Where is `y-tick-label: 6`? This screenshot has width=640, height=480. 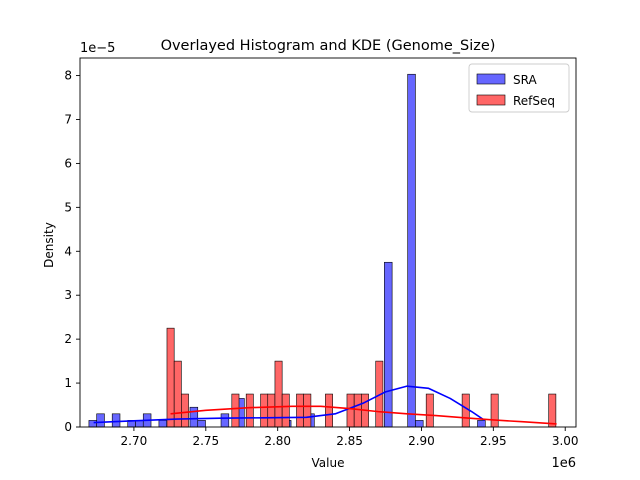 y-tick-label: 6 is located at coordinates (68, 163).